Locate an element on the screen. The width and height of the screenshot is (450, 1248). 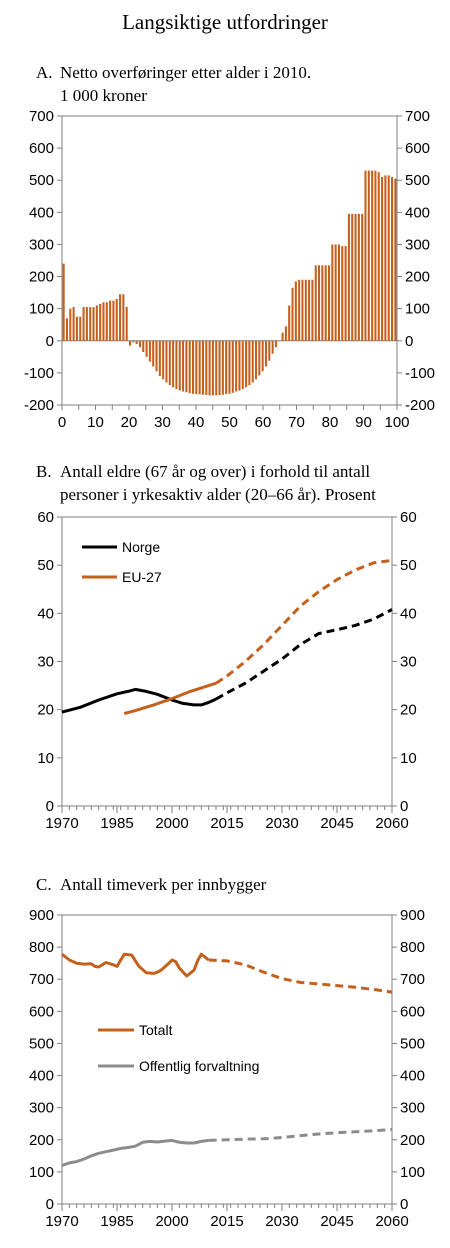
panel-title-line: Antall timeverk per innbygger is located at coordinates (163, 884).